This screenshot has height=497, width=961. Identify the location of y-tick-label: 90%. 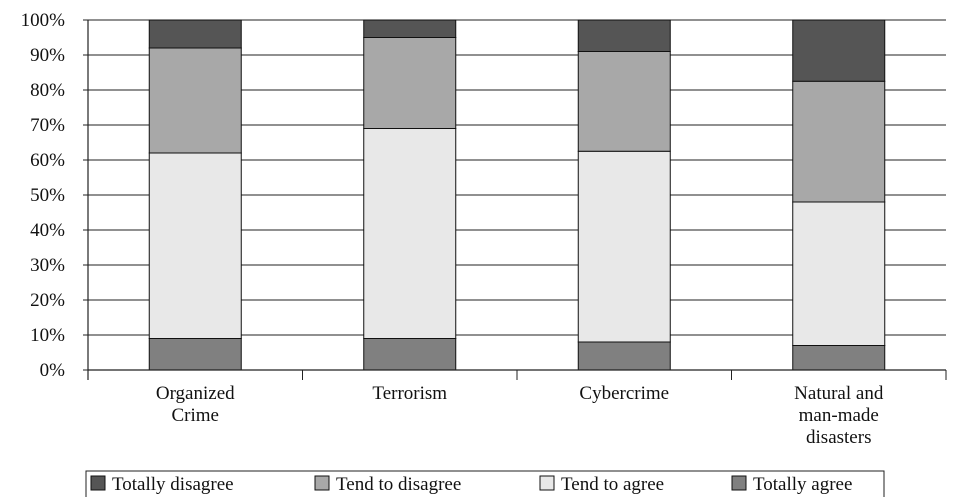
(47, 55).